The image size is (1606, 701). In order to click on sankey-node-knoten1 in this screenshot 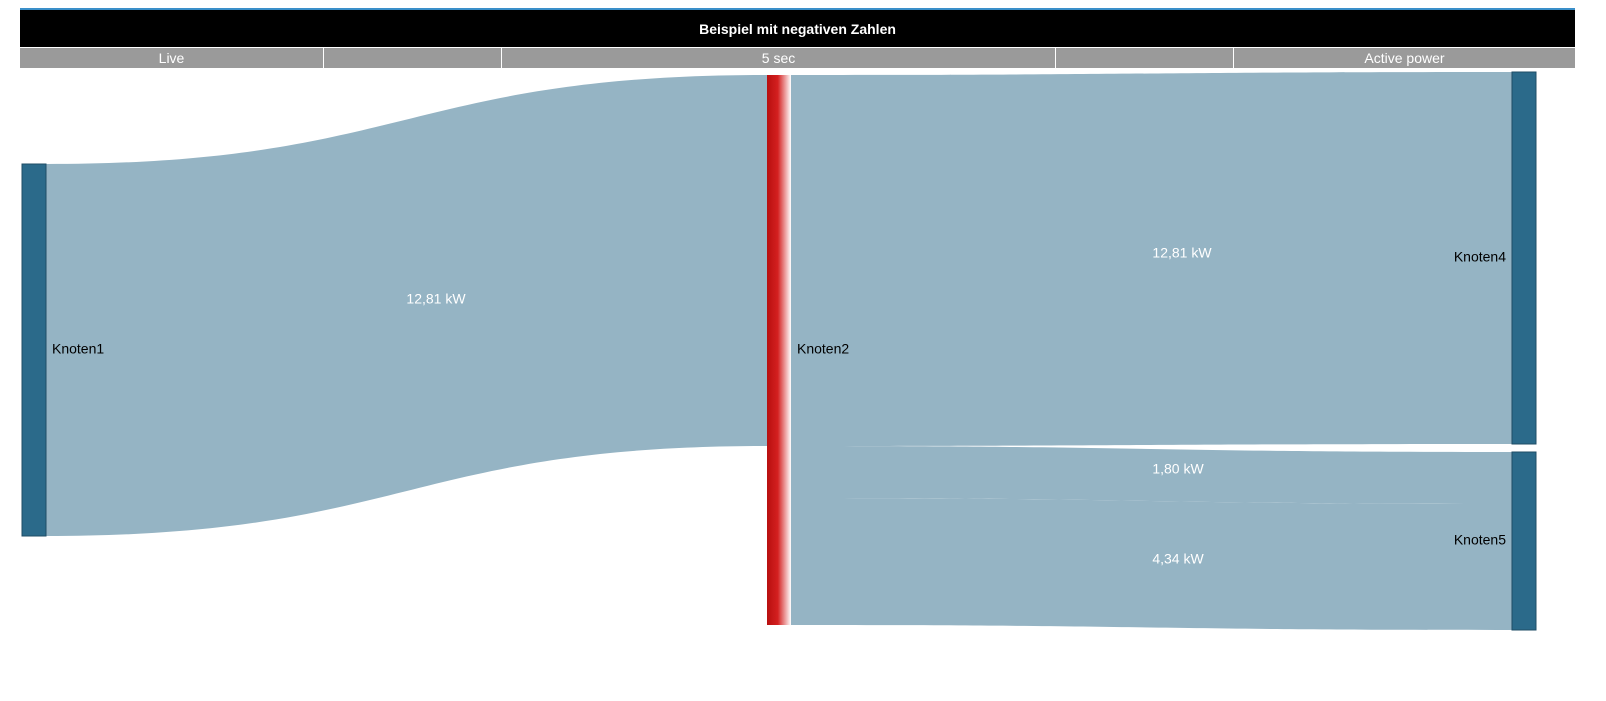, I will do `click(34, 350)`.